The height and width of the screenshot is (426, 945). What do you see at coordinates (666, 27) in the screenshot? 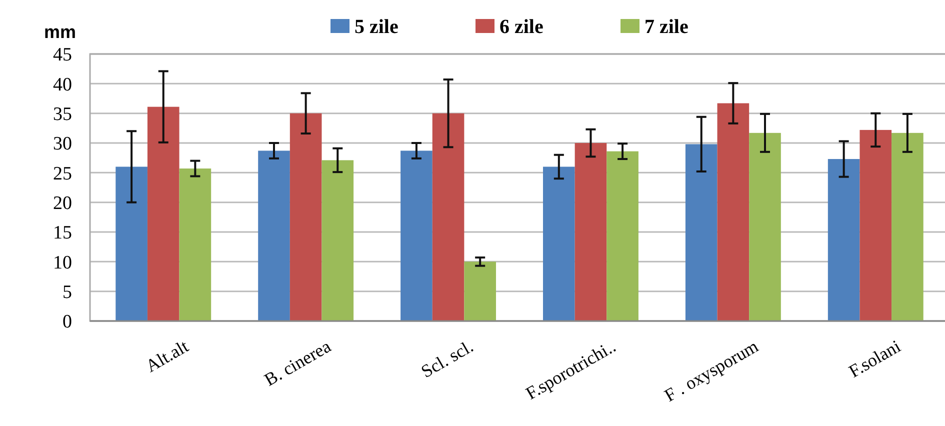
I see `legend-label: 7 zile` at bounding box center [666, 27].